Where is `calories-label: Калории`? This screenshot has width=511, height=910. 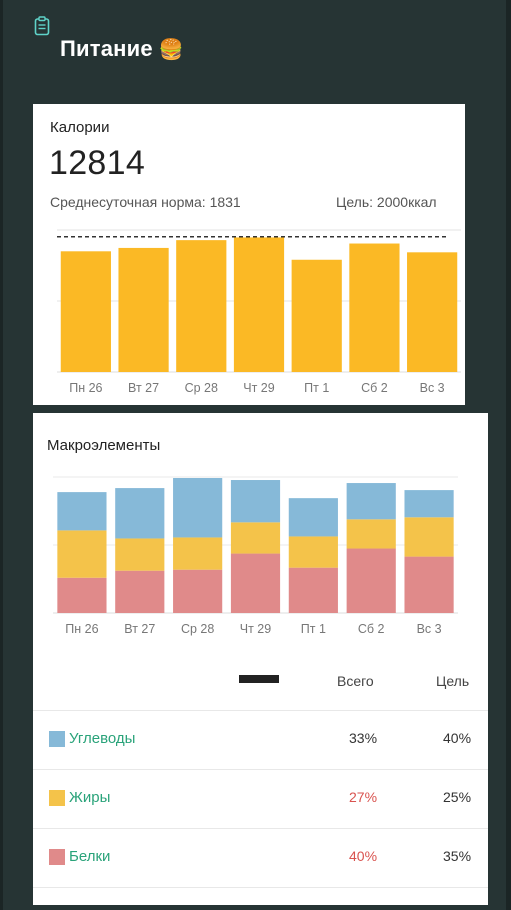 calories-label: Калории is located at coordinates (80, 127).